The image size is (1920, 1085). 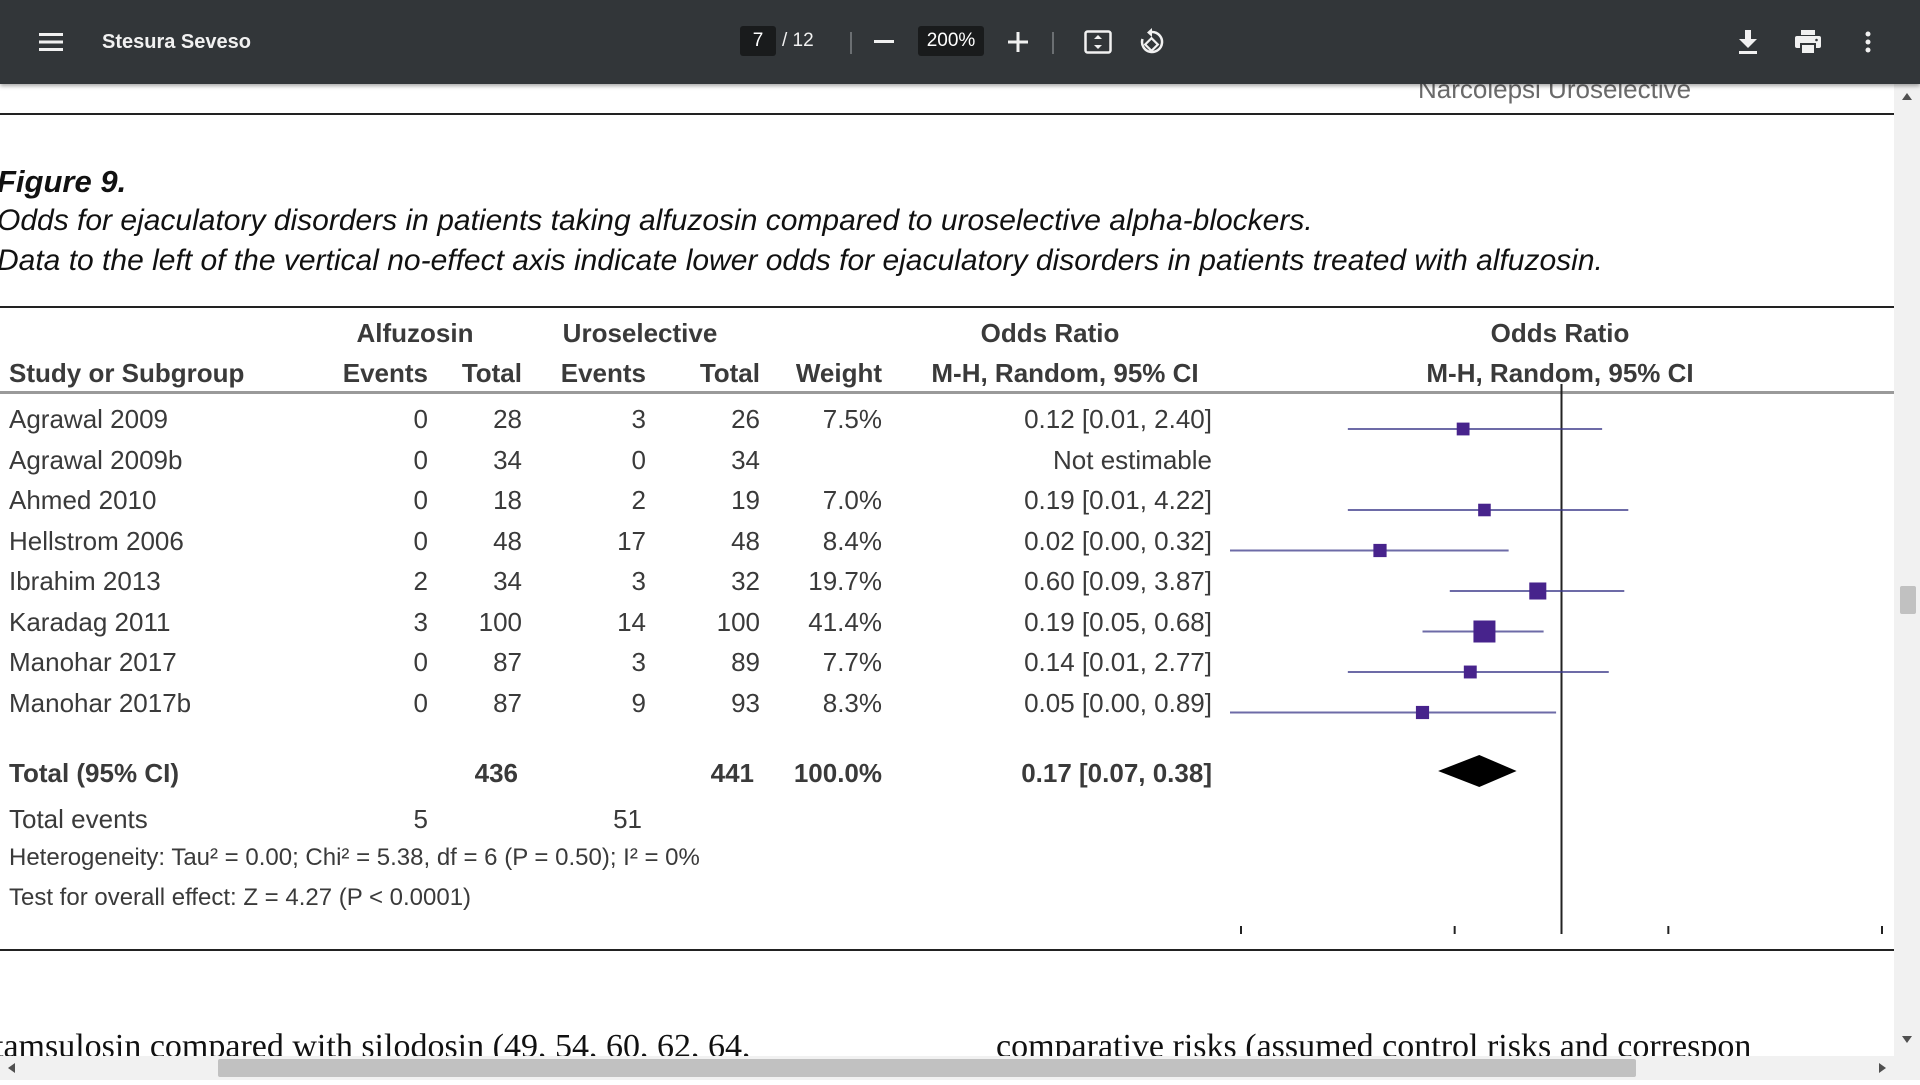 What do you see at coordinates (838, 373) in the screenshot?
I see `header-weight: Weight` at bounding box center [838, 373].